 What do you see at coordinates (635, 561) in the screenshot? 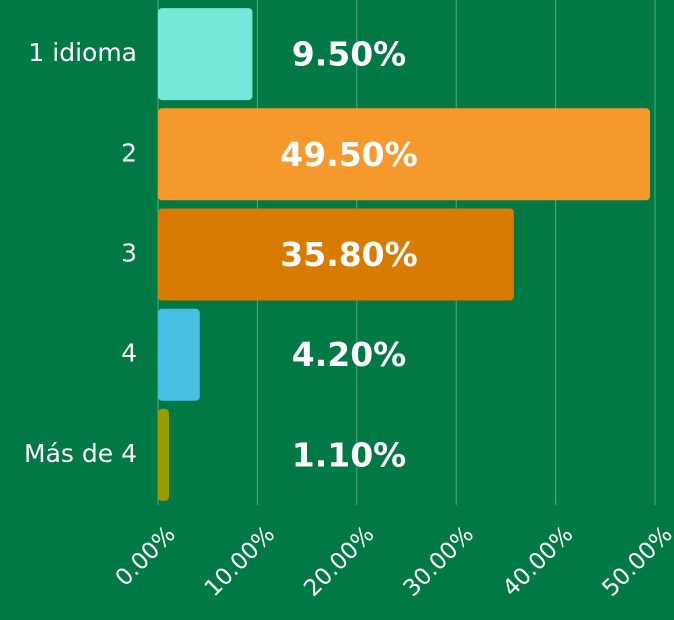
I see `x-tick-label: 50.00%` at bounding box center [635, 561].